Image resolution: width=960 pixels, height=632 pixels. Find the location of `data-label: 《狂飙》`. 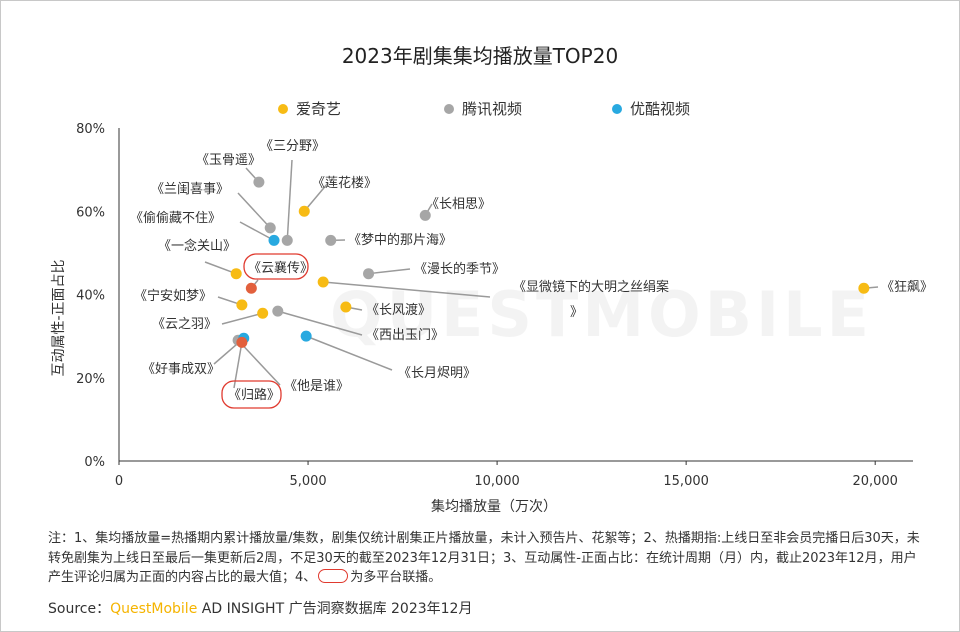

data-label: 《狂飙》 is located at coordinates (907, 287).